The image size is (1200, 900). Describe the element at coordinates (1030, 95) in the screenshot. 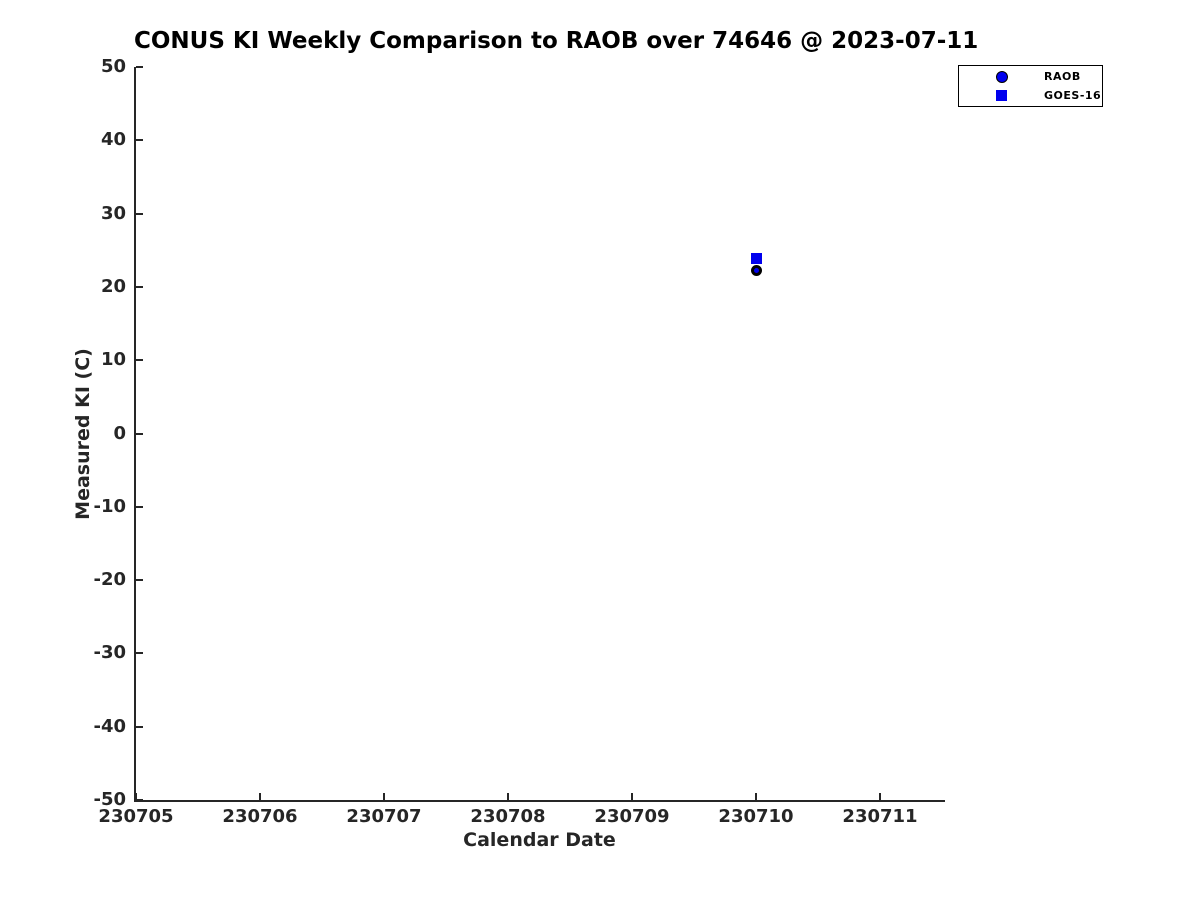

I see `legend-row-goes16: GOES-16` at that location.